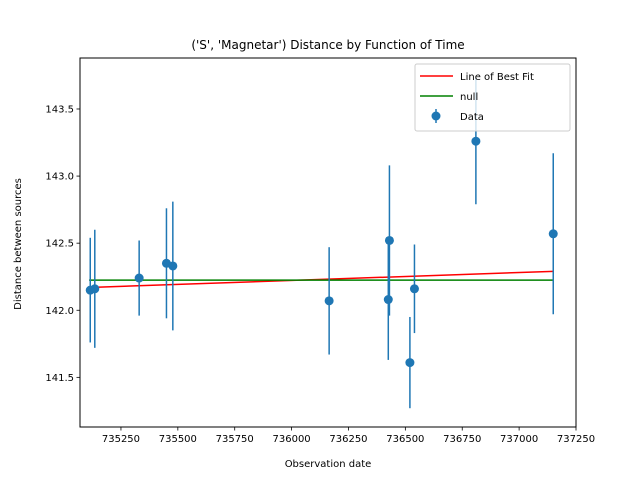 Image resolution: width=640 pixels, height=480 pixels. I want to click on x-tick-label: 737250, so click(576, 439).